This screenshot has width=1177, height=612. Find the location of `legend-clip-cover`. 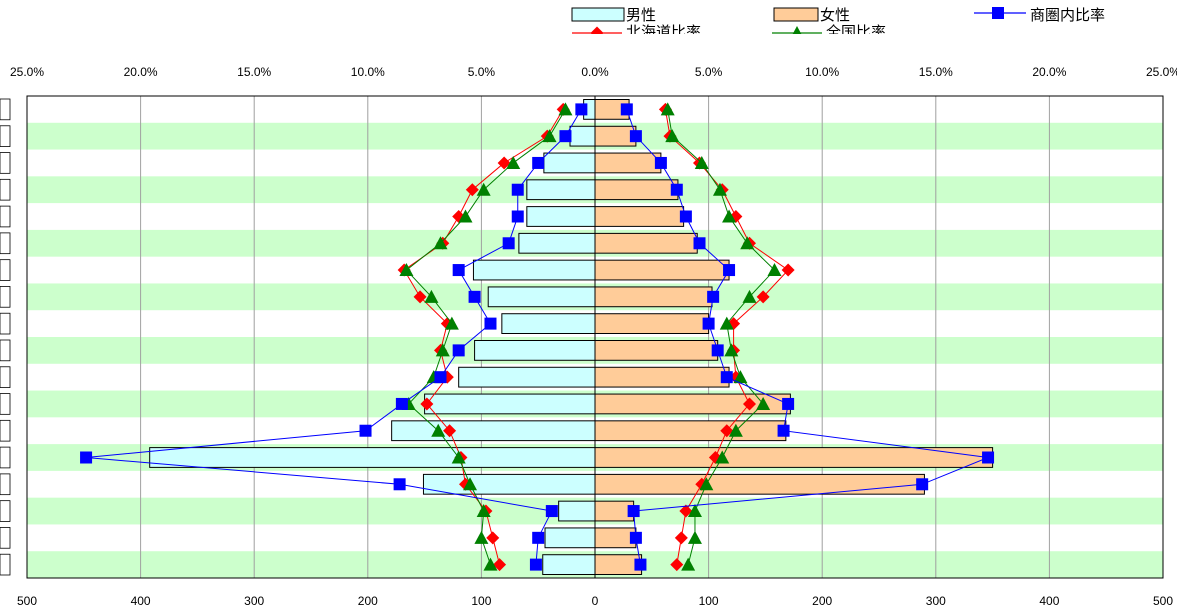

legend-clip-cover is located at coordinates (750, 44).